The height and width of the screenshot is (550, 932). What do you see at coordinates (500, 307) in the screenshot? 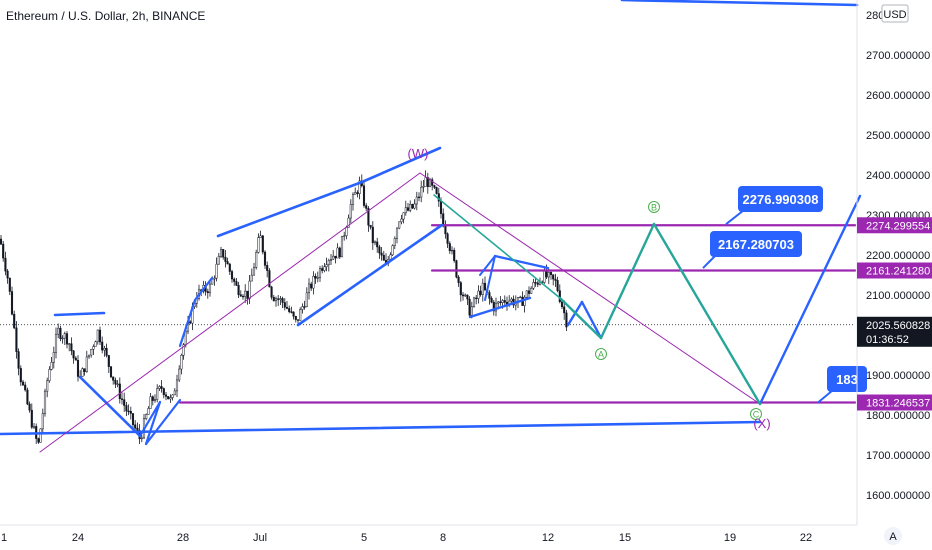
I see `triangle-lower` at bounding box center [500, 307].